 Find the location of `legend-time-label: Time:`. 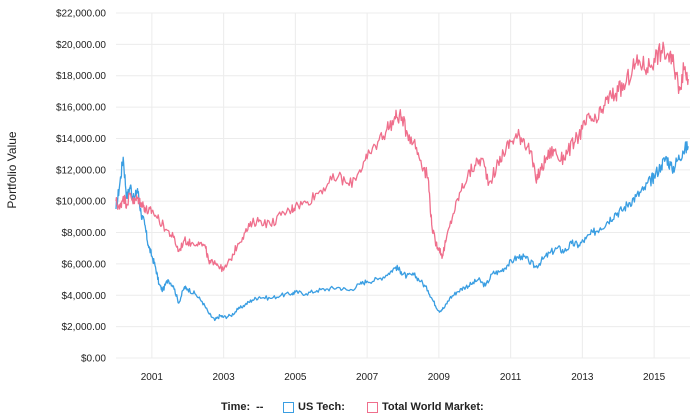

legend-time-label: Time: is located at coordinates (236, 407).